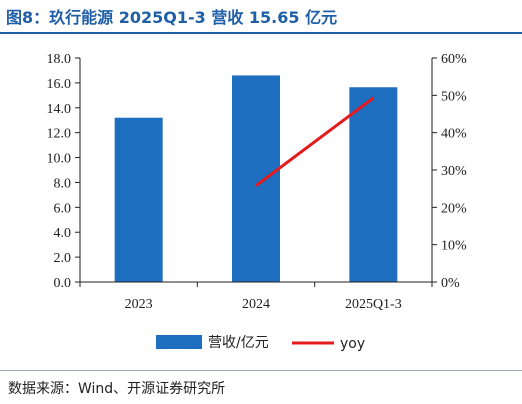 The width and height of the screenshot is (522, 404). Describe the element at coordinates (179, 342) in the screenshot. I see `legend-swatch-bar` at that location.